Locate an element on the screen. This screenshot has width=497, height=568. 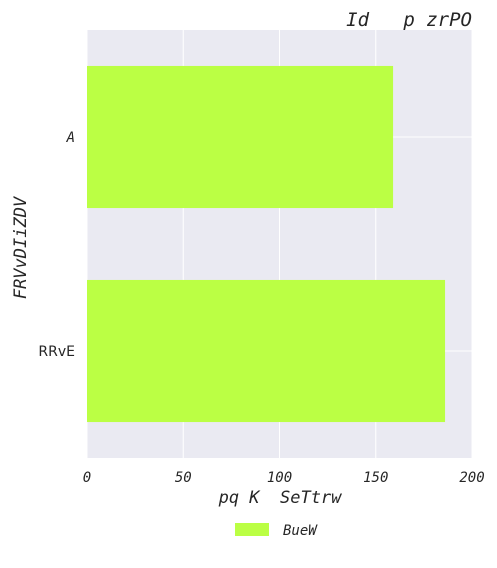
x-axis-label: pq K SeTtrw is located at coordinates (280, 498).